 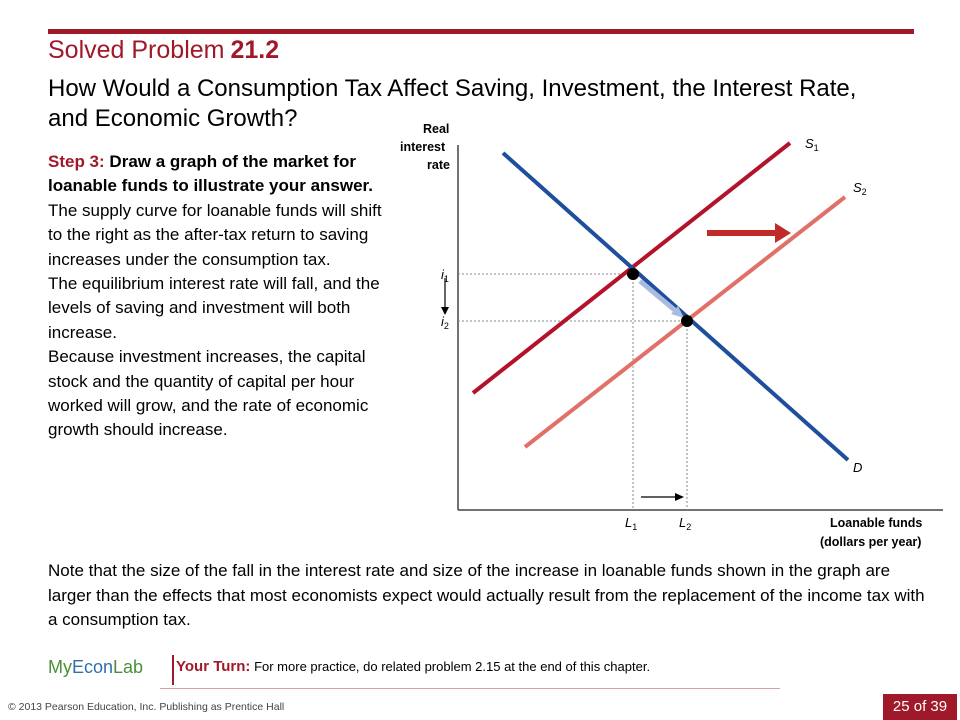 I want to click on s1-label: S1, so click(x=812, y=144).